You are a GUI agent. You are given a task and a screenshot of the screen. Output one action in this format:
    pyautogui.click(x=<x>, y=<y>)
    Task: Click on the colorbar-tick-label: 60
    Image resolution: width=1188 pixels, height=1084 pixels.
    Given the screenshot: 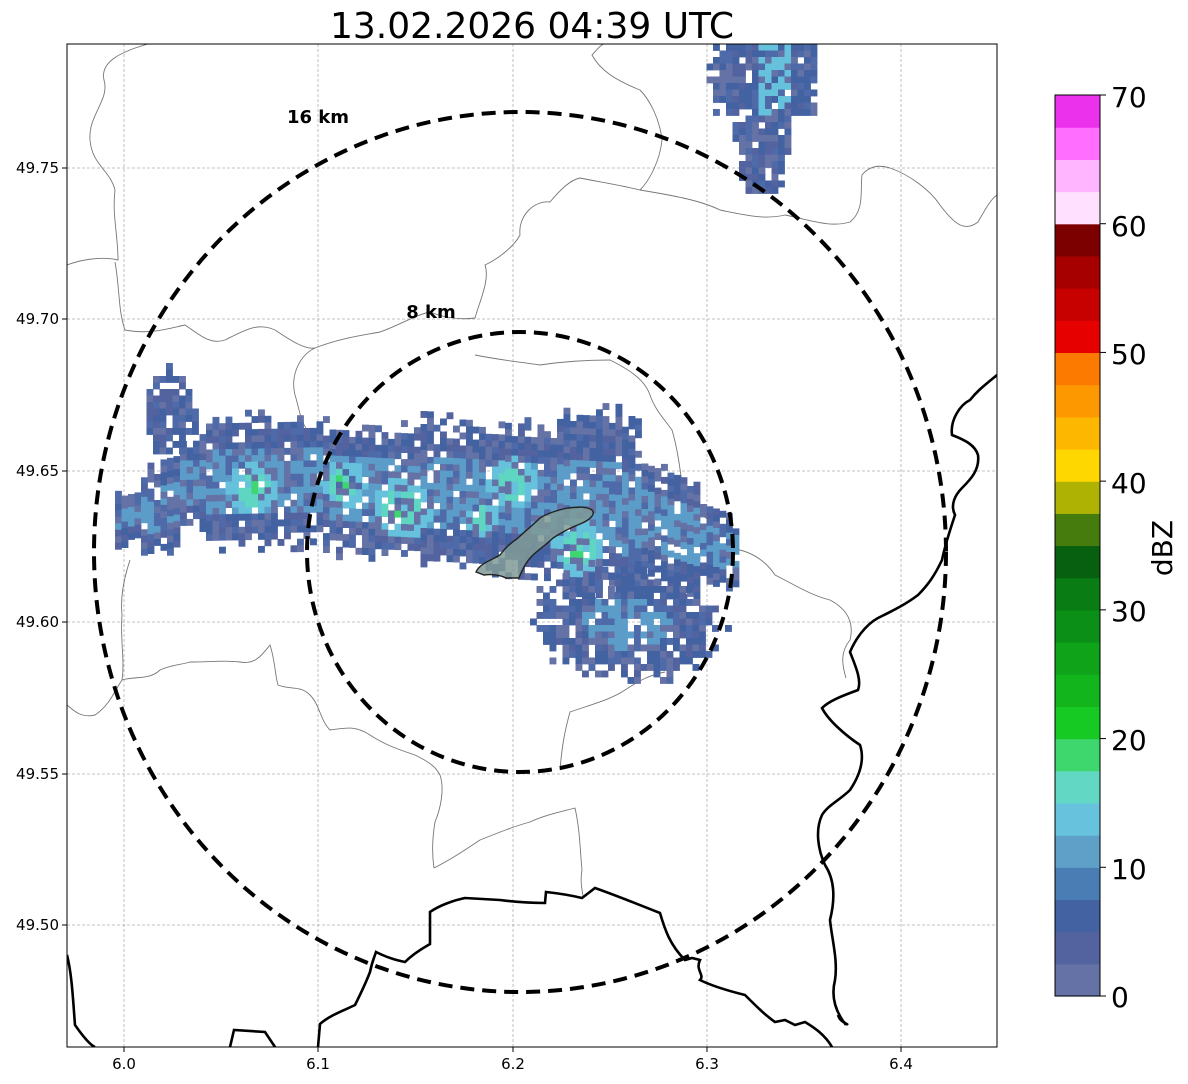 What is the action you would take?
    pyautogui.click(x=1129, y=226)
    